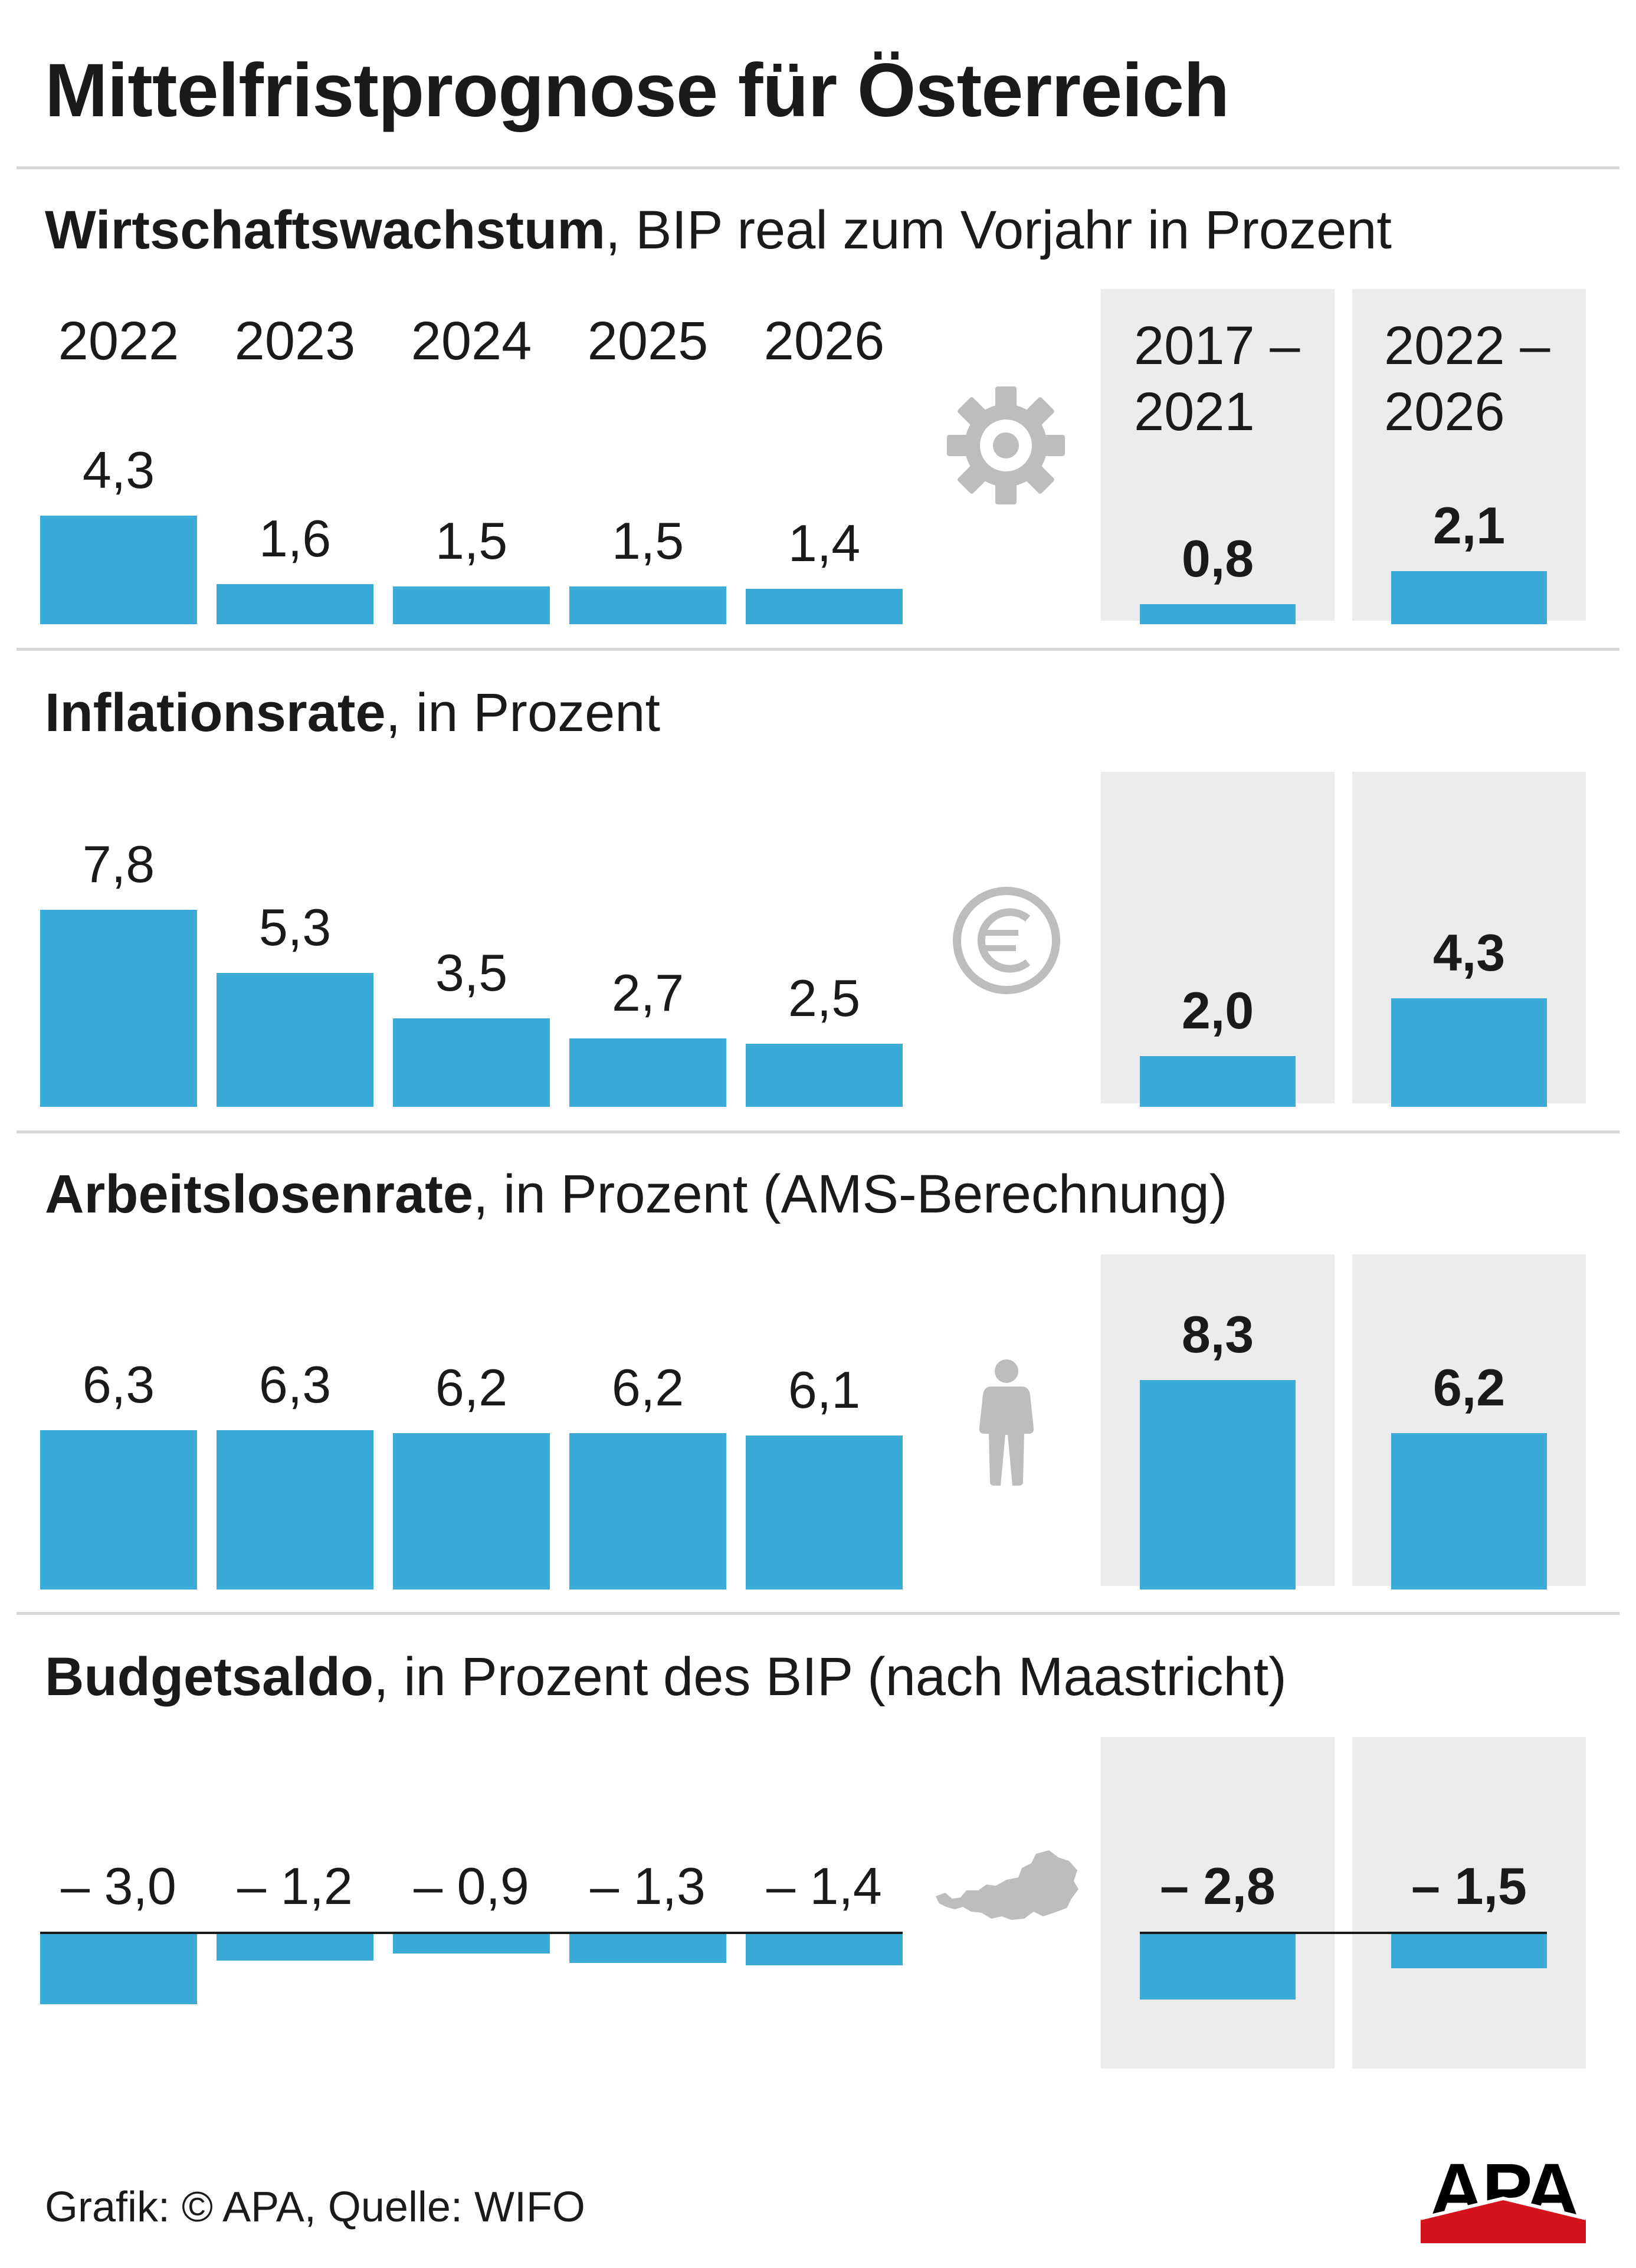 This screenshot has height=2268, width=1636. I want to click on bar-inflation-2022, so click(118, 1008).